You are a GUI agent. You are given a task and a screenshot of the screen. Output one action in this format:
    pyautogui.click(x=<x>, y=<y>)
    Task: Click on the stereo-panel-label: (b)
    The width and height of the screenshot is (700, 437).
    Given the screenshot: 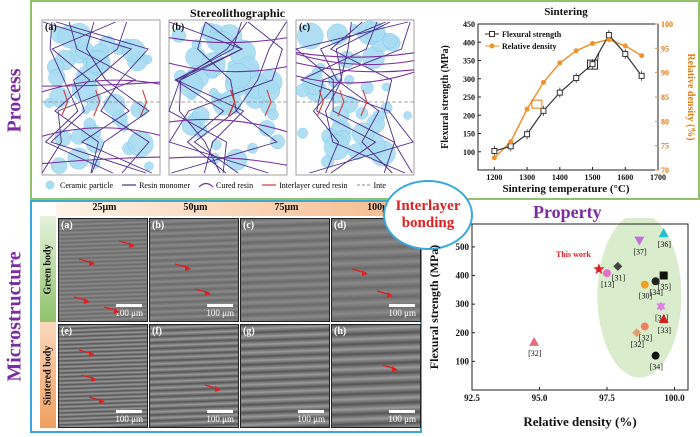 What is the action you would take?
    pyautogui.click(x=178, y=27)
    